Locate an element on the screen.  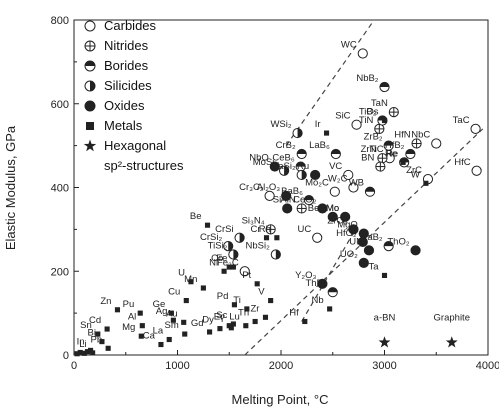
point-label: CrSi is located at coordinates (224, 229).